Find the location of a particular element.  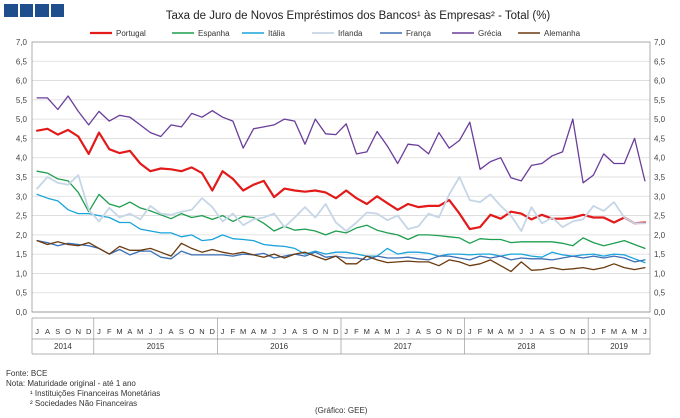

year-label: 2016 is located at coordinates (279, 346).